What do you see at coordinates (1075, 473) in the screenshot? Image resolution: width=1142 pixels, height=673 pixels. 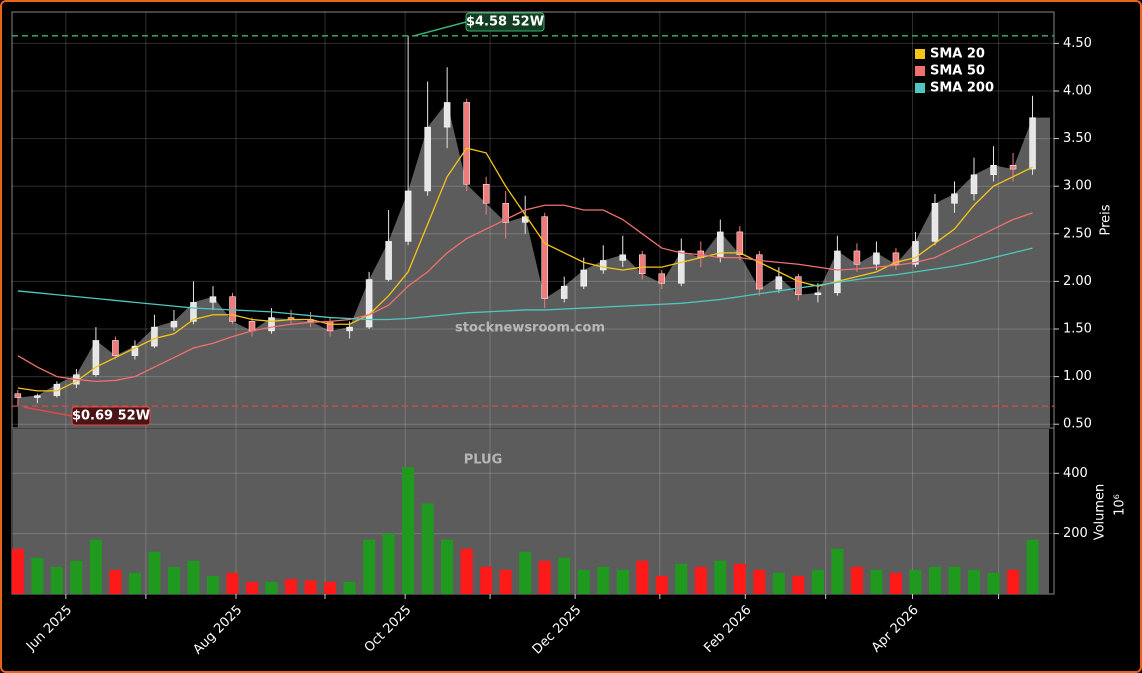 I see `y-tick-label: 400` at bounding box center [1075, 473].